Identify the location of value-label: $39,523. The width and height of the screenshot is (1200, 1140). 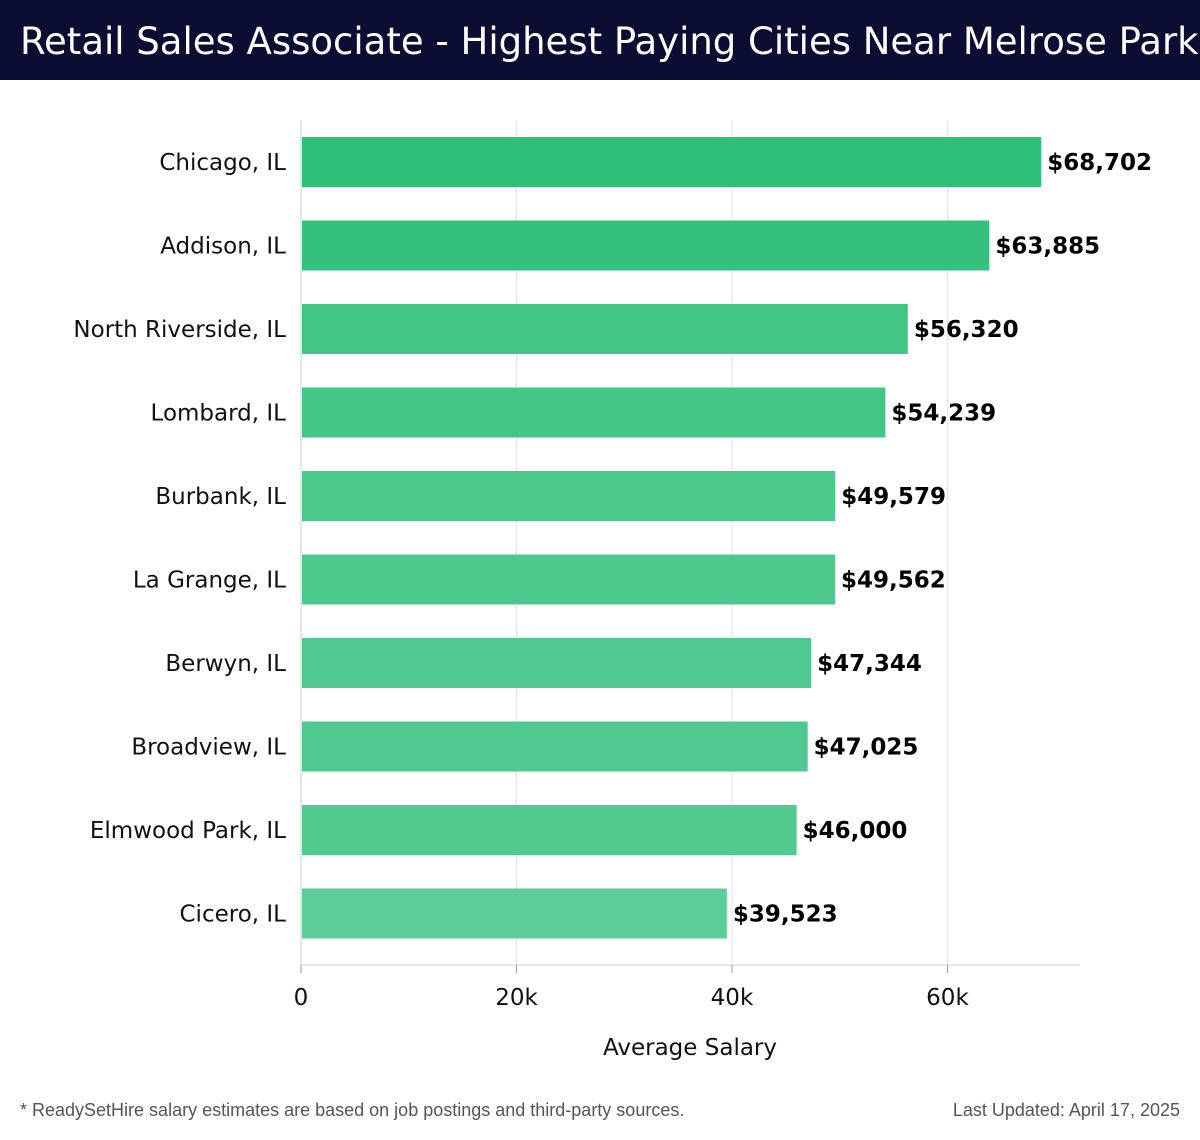
(785, 915).